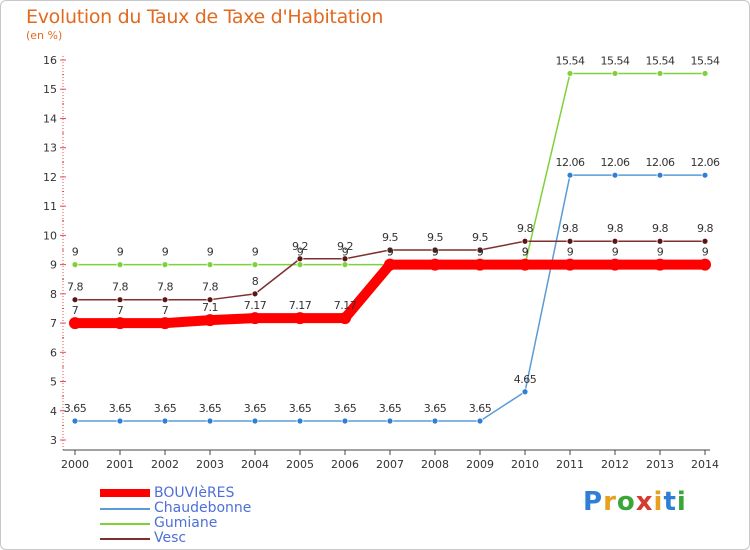 This screenshot has width=750, height=550. Describe the element at coordinates (53, 323) in the screenshot. I see `y-tick-label: 7` at that location.